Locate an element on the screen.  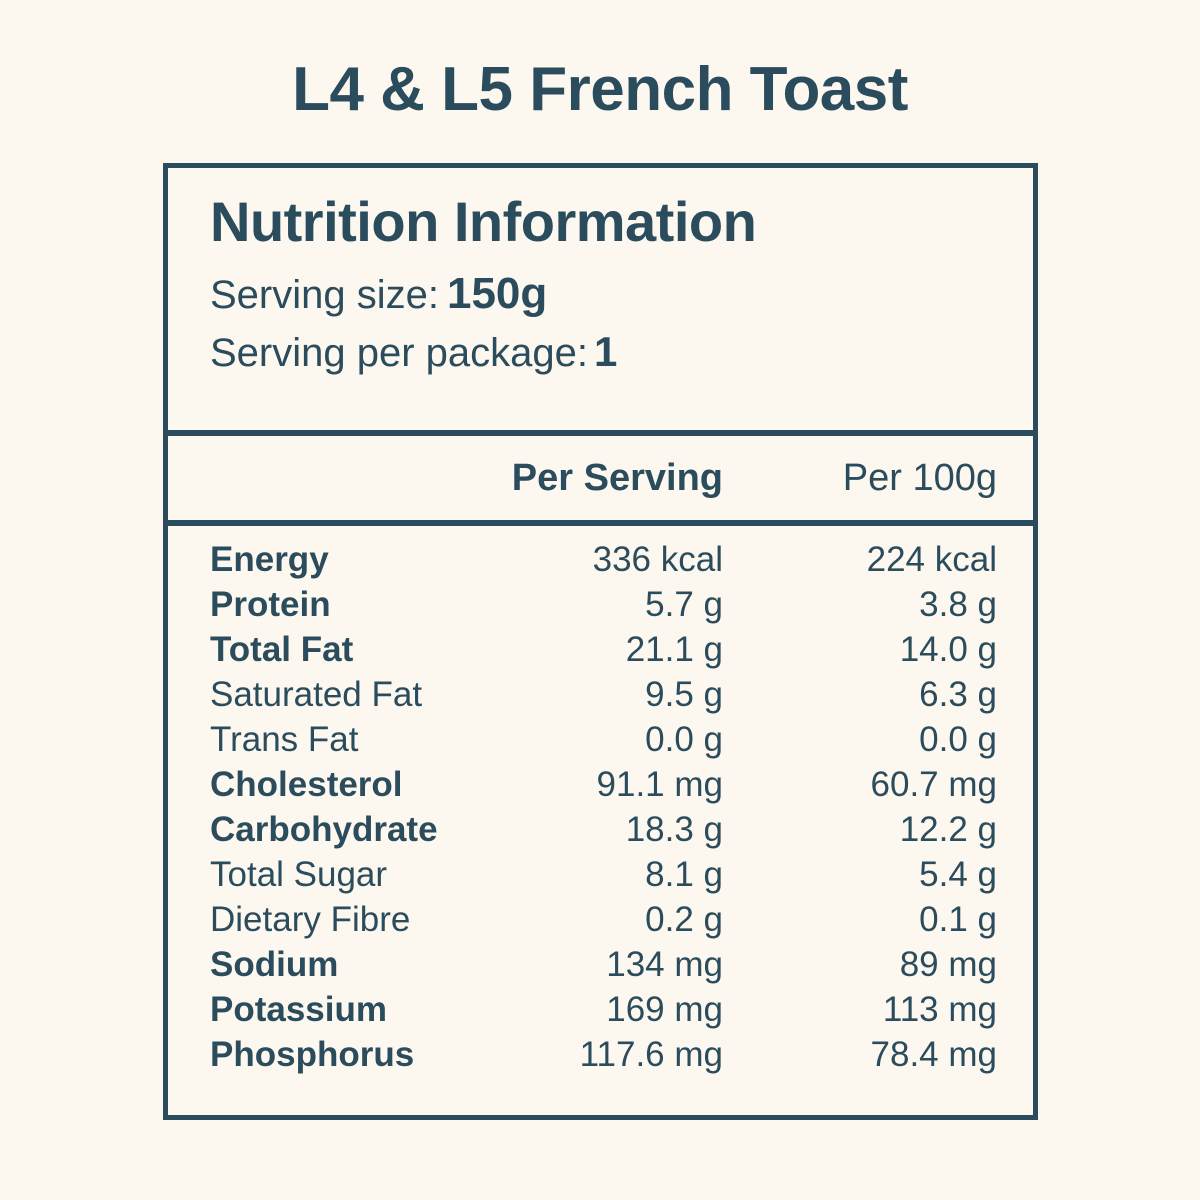
table-row: Dietary Fibre 0.2 g 0.1 g is located at coordinates (603, 922).